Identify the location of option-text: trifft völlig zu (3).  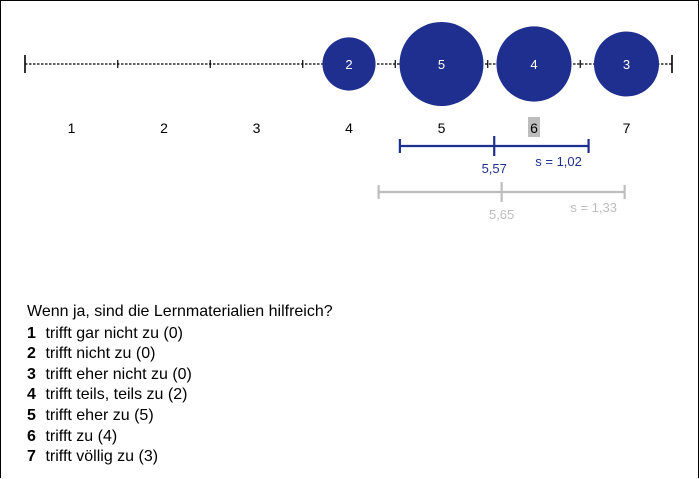
(102, 457).